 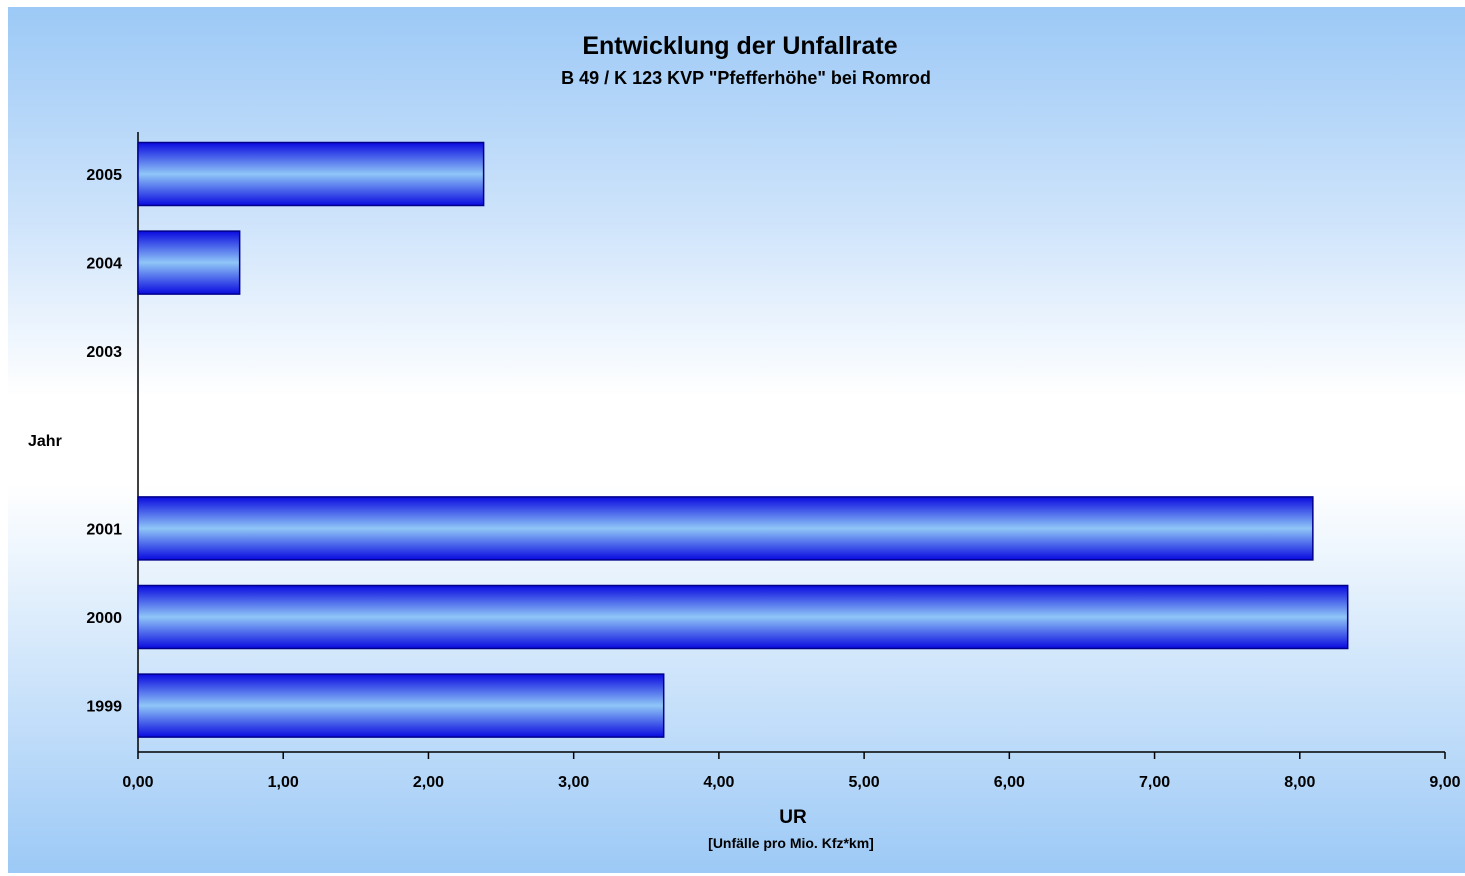 What do you see at coordinates (428, 782) in the screenshot?
I see `x-tick-label: 2,00` at bounding box center [428, 782].